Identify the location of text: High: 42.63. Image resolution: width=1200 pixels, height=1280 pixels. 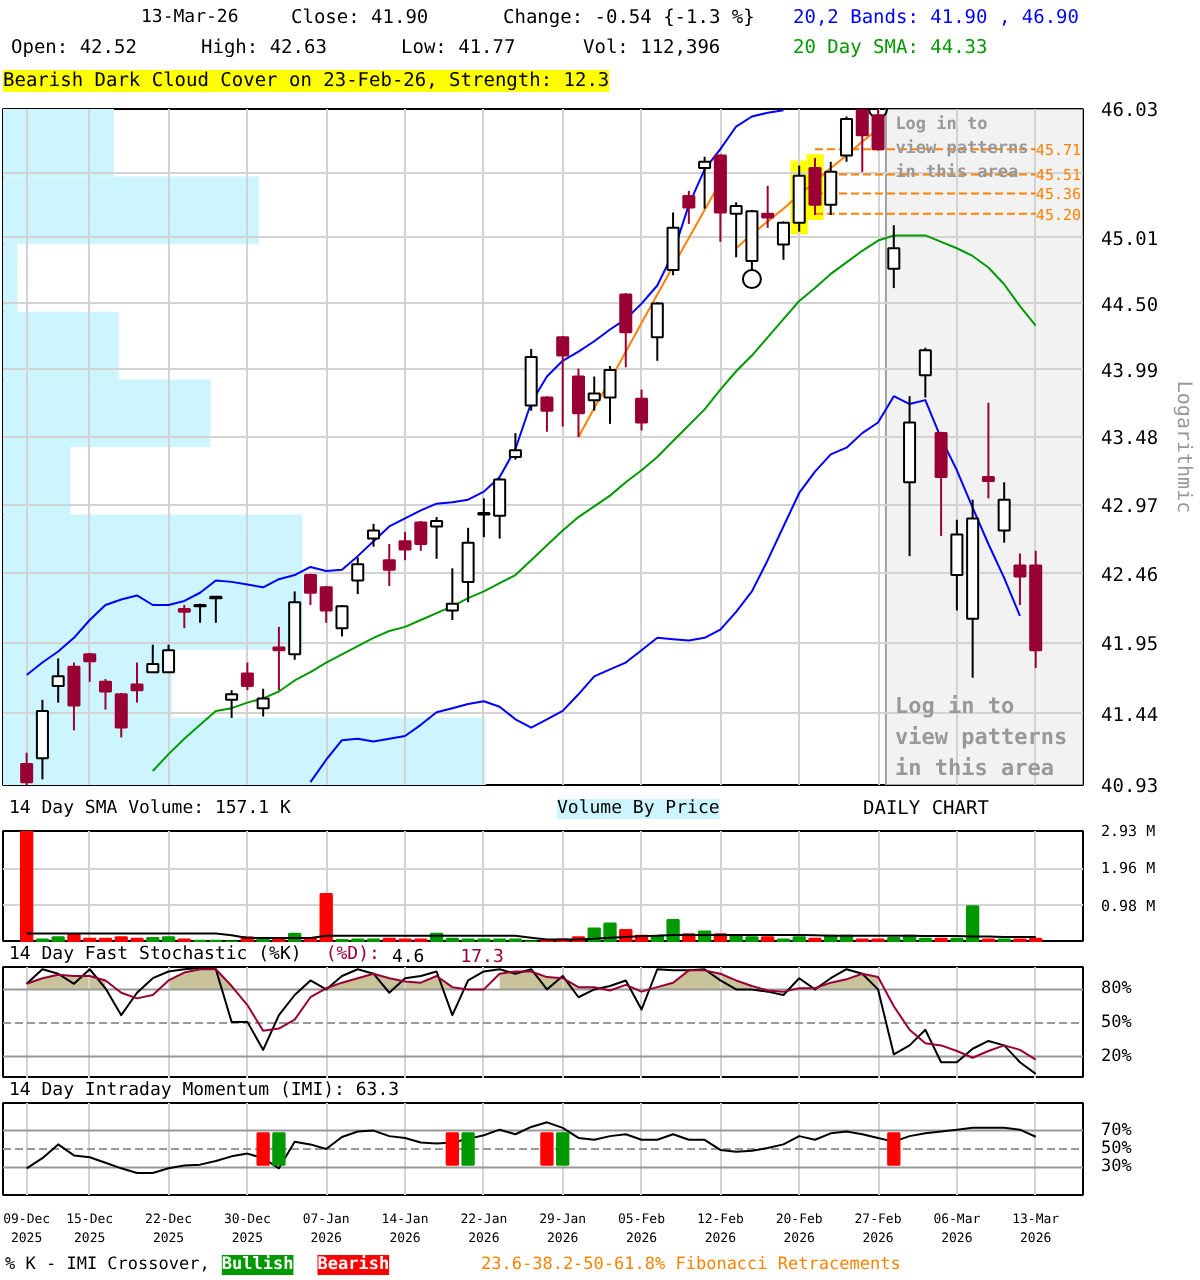
(264, 48).